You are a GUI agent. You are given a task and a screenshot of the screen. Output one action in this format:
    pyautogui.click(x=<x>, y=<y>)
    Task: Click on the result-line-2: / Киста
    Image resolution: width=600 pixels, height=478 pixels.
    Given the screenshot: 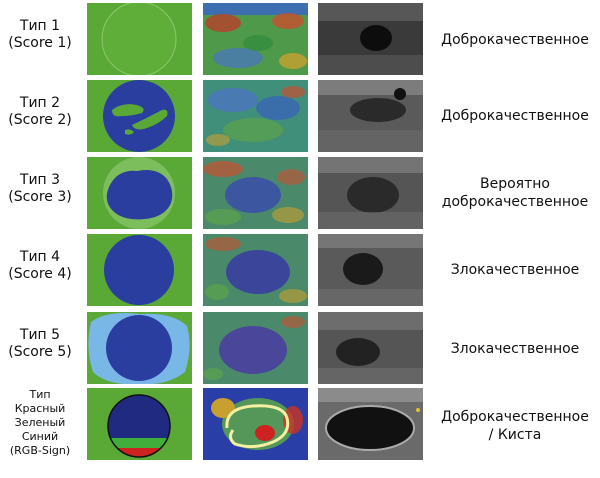 What is the action you would take?
    pyautogui.click(x=515, y=435)
    